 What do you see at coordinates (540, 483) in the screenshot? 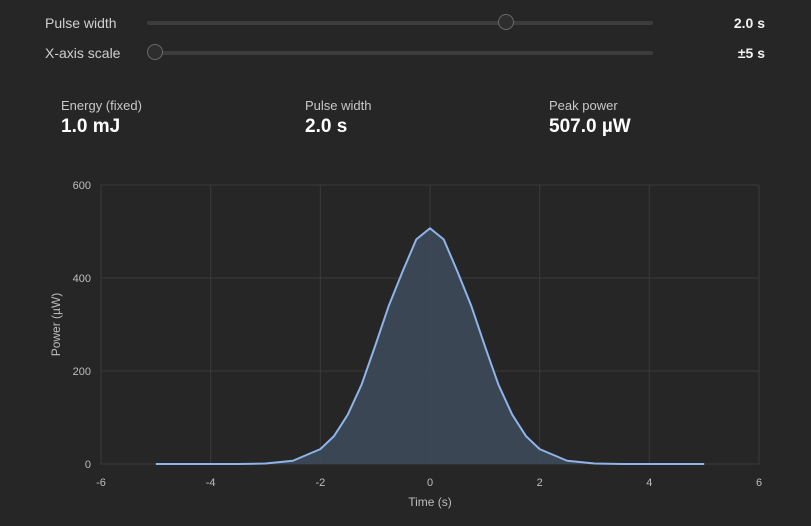
I see `x-tick-label: 2` at bounding box center [540, 483].